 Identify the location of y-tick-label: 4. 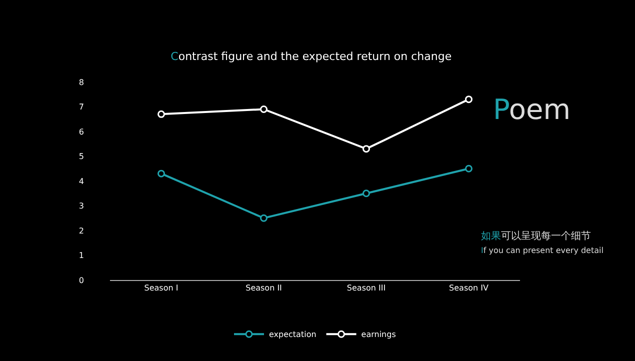
(81, 181).